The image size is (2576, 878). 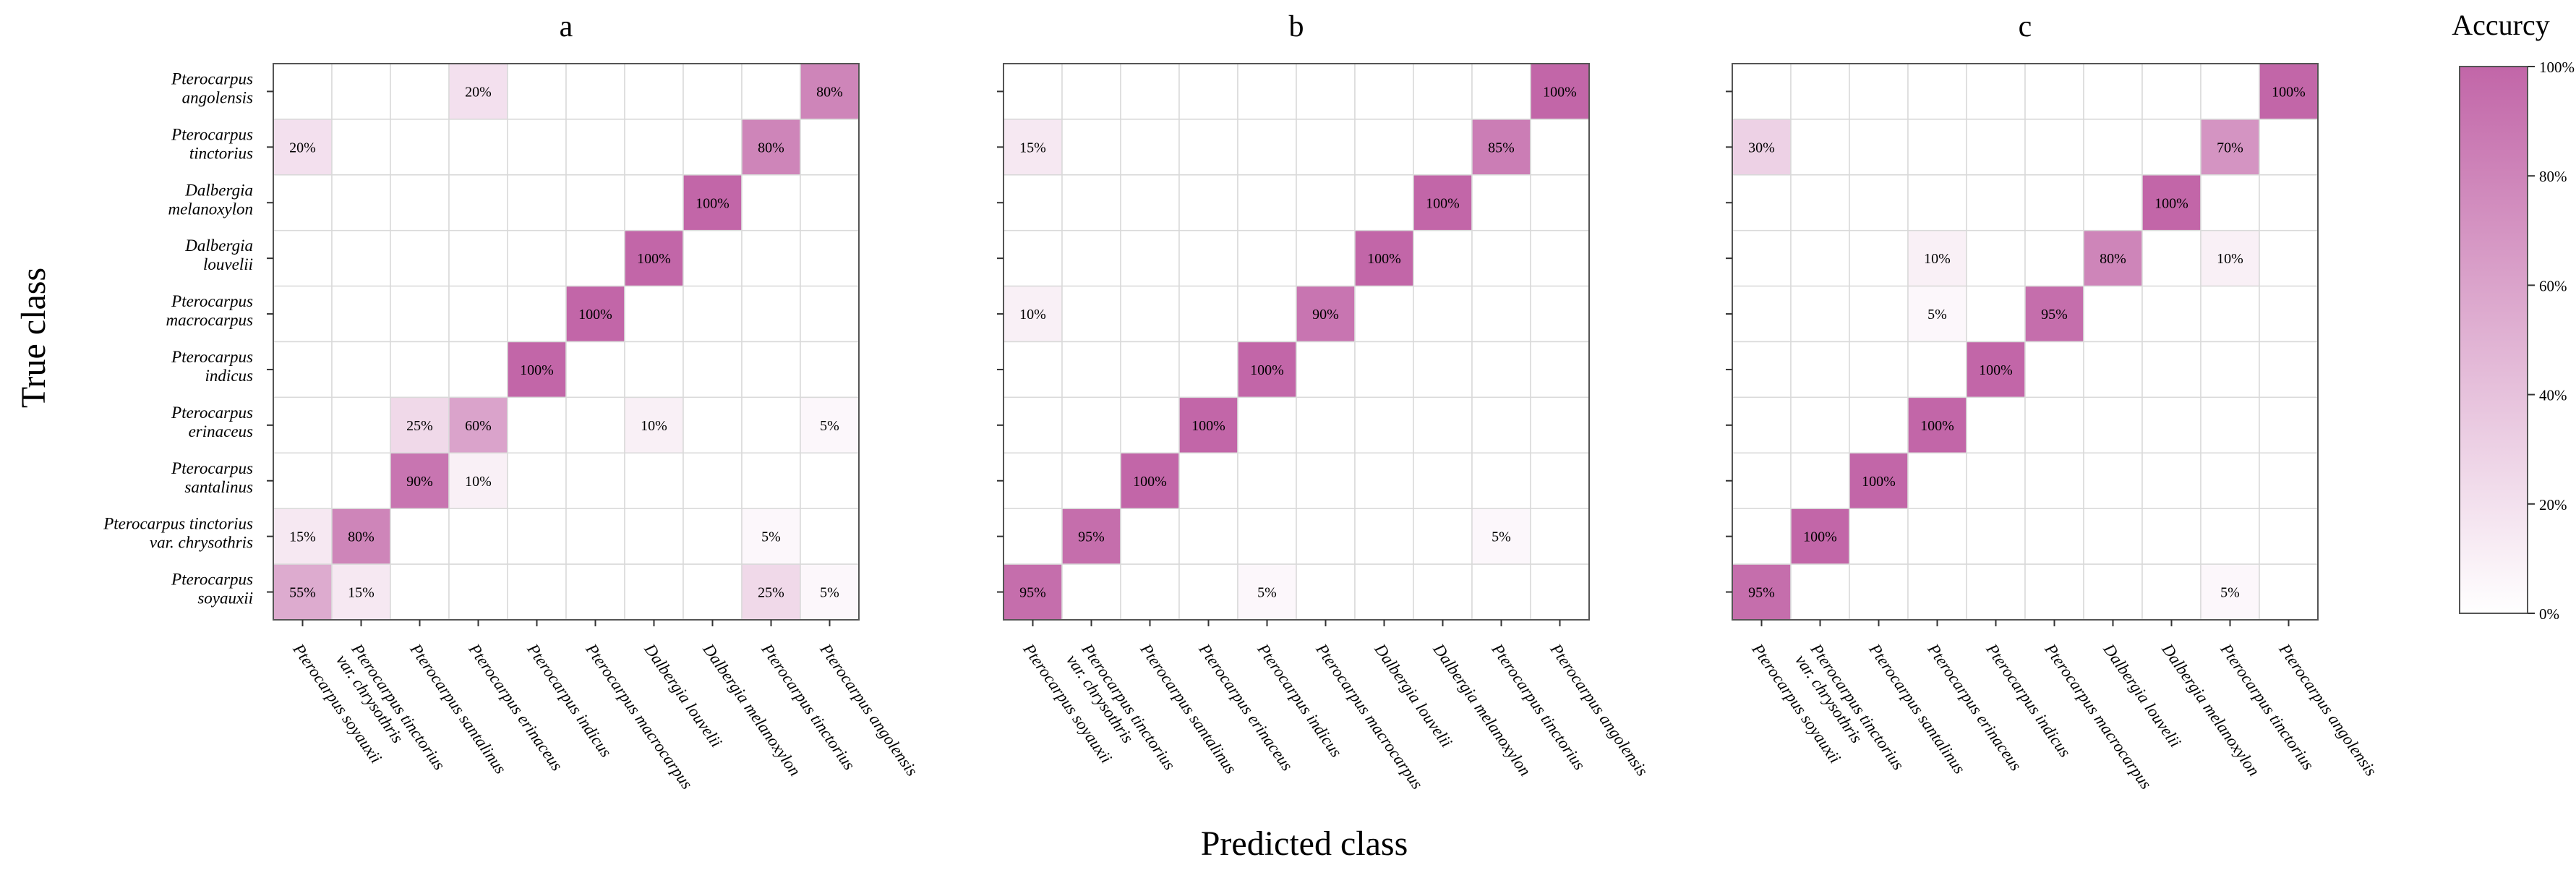 What do you see at coordinates (2230, 147) in the screenshot?
I see `cell-value-label: 70%` at bounding box center [2230, 147].